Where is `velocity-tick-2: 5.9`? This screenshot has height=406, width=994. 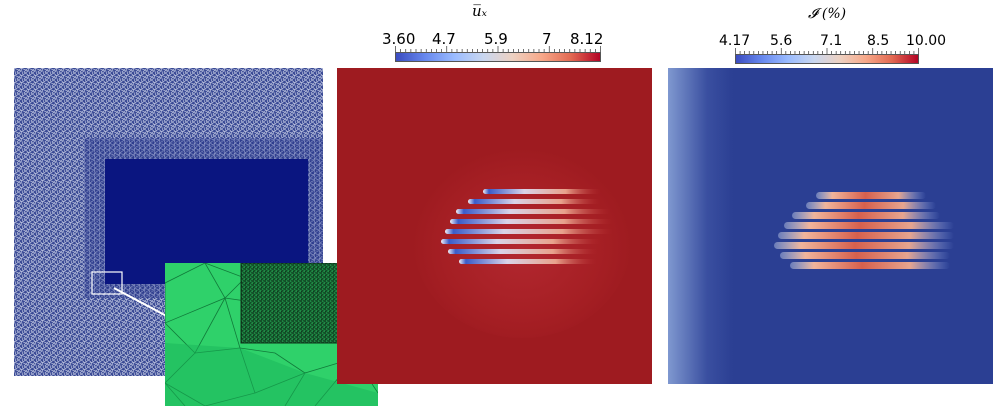
velocity-tick-2: 5.9 is located at coordinates (496, 39).